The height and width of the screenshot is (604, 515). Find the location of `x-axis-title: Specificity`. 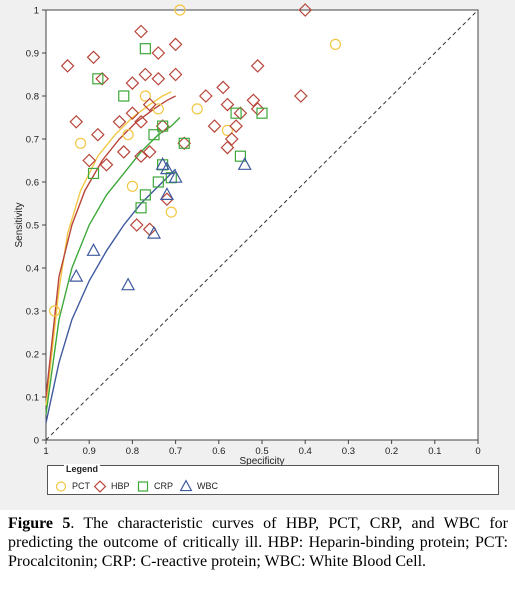

x-axis-title: Specificity is located at coordinates (261, 461).